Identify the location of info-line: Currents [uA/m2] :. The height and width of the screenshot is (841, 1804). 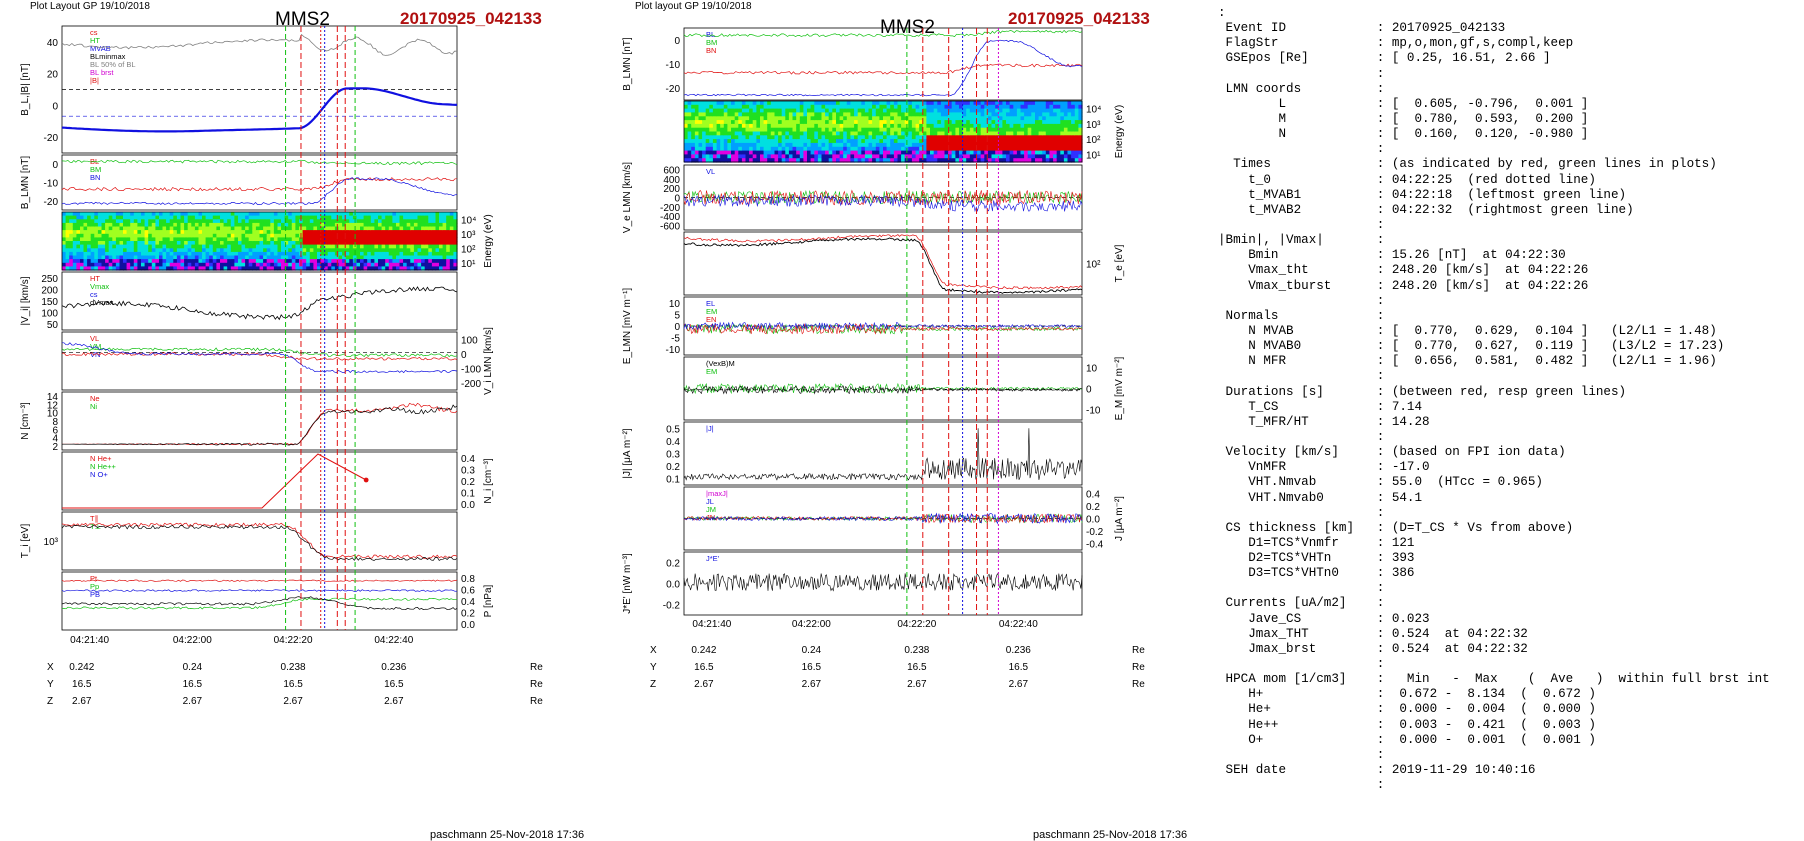
(1301, 603).